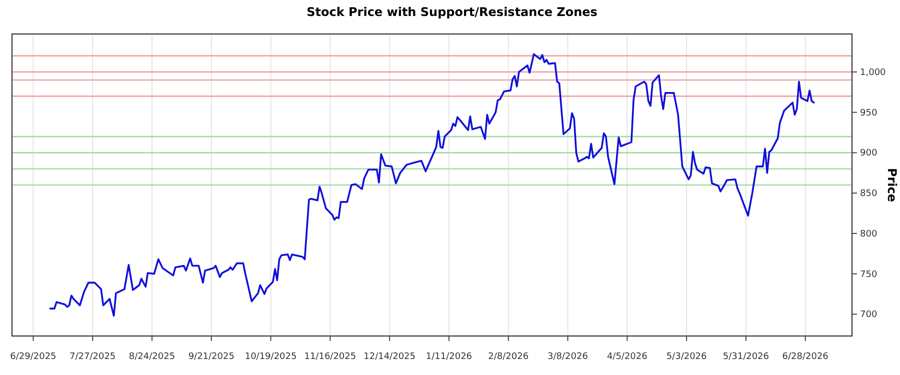 The height and width of the screenshot is (375, 900). What do you see at coordinates (270, 357) in the screenshot?
I see `x-tick-label: 10/19/2025` at bounding box center [270, 357].